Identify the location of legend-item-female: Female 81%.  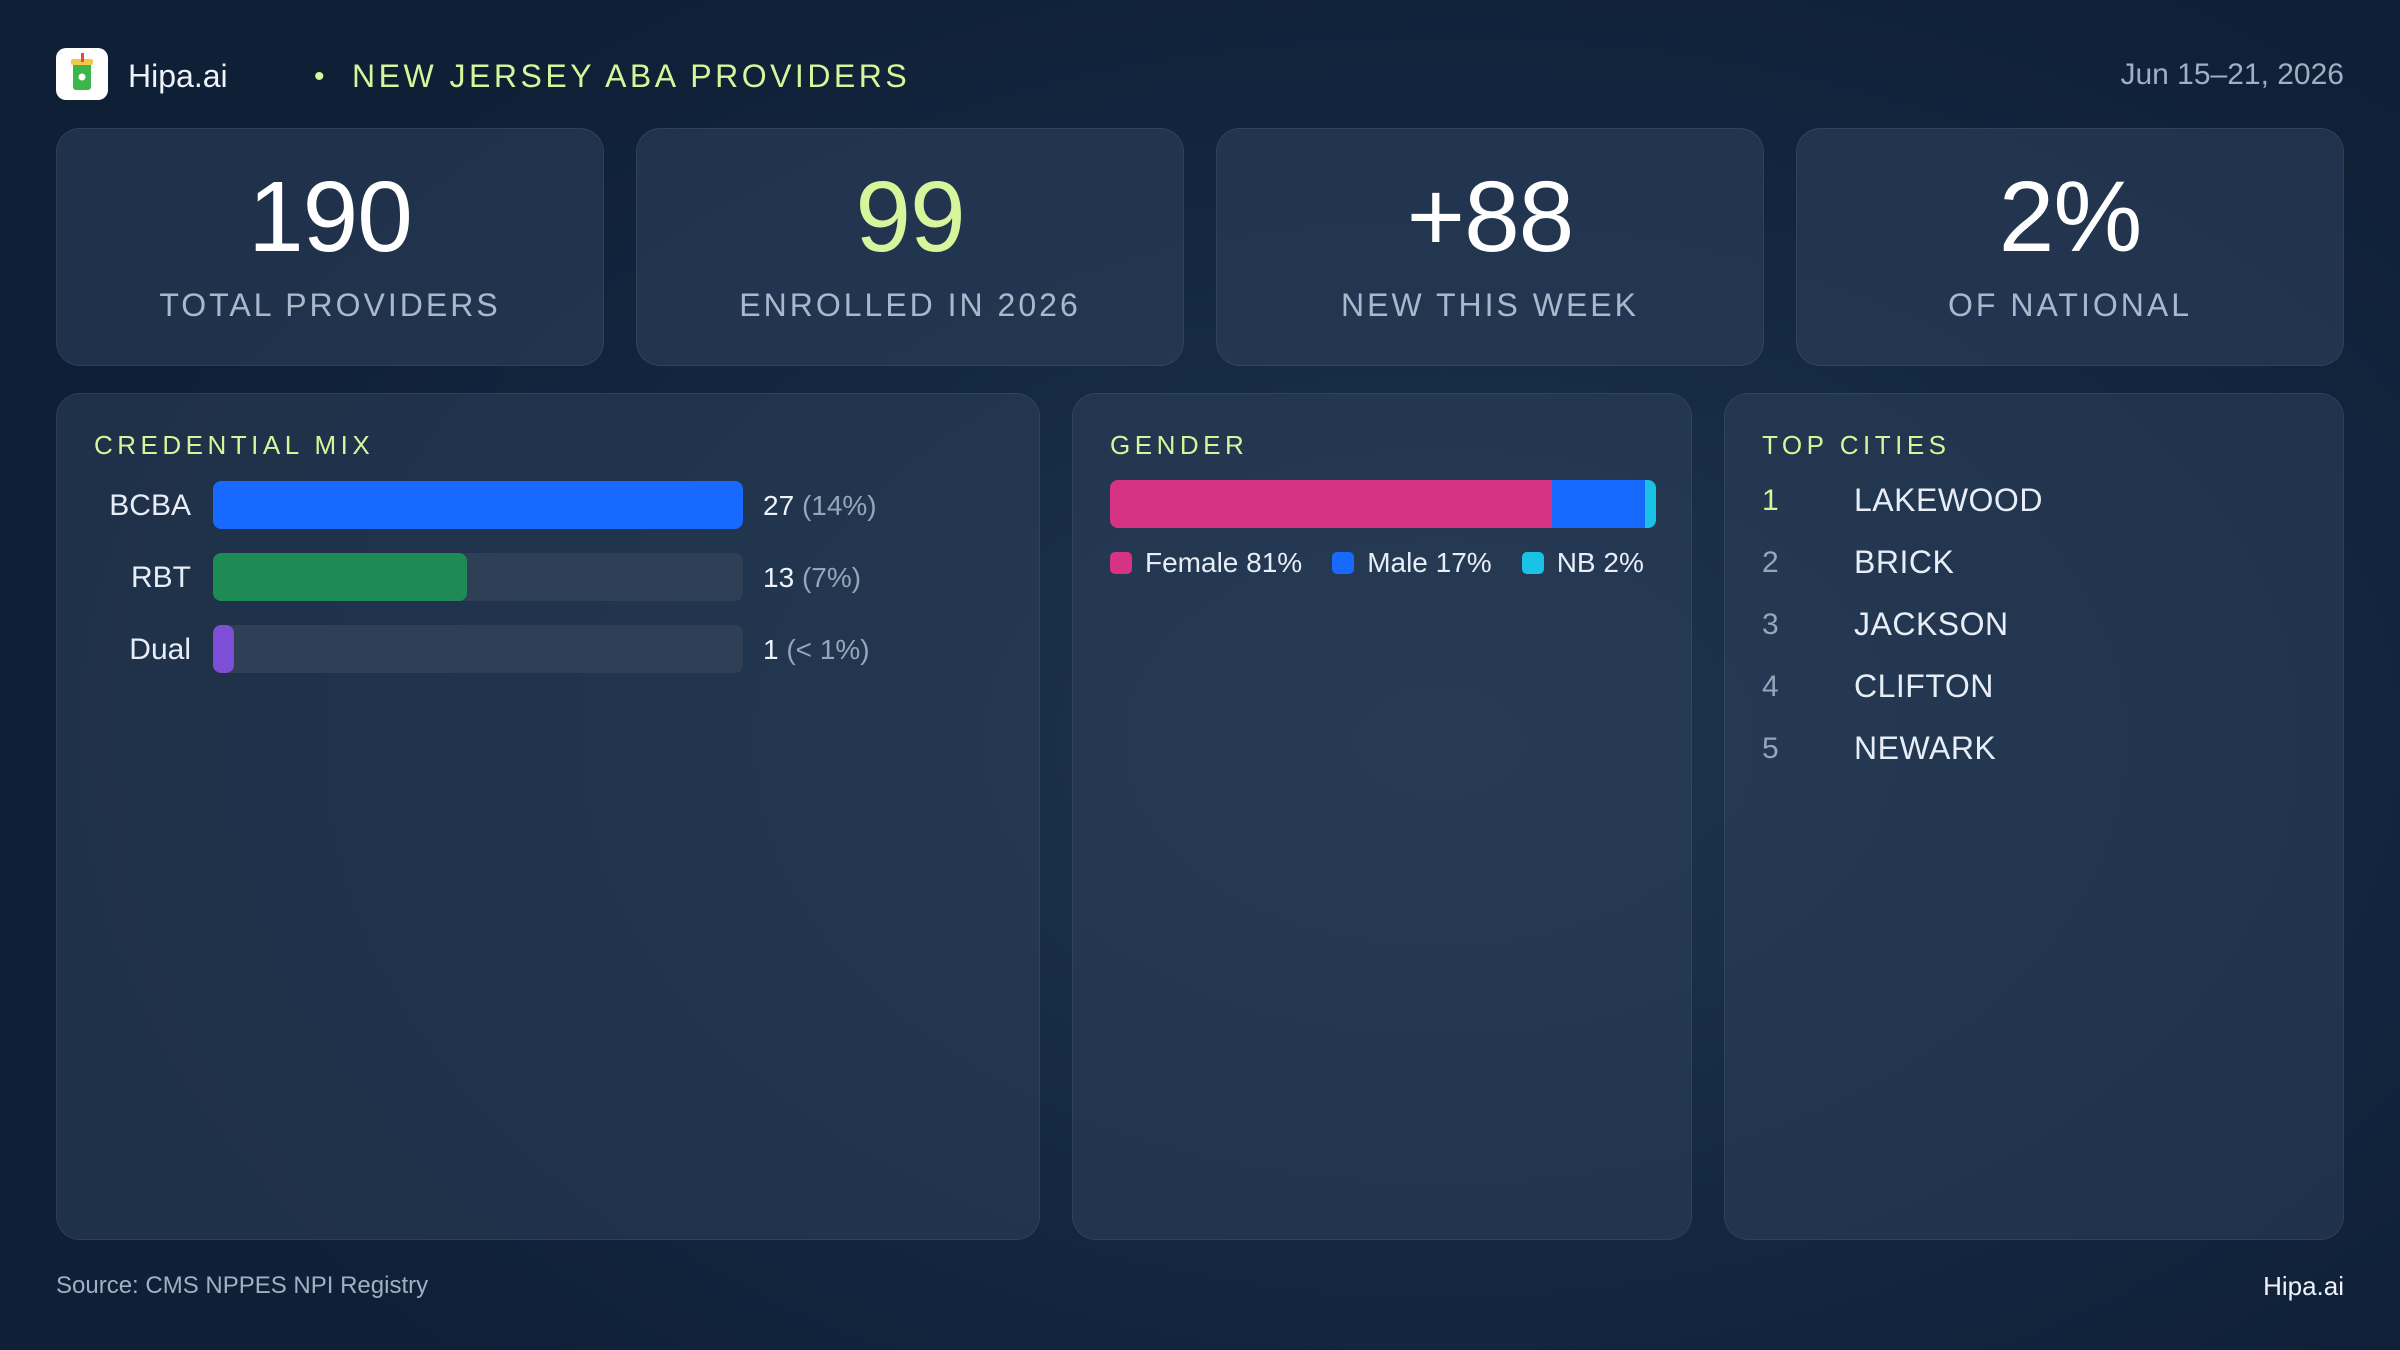
(1206, 563).